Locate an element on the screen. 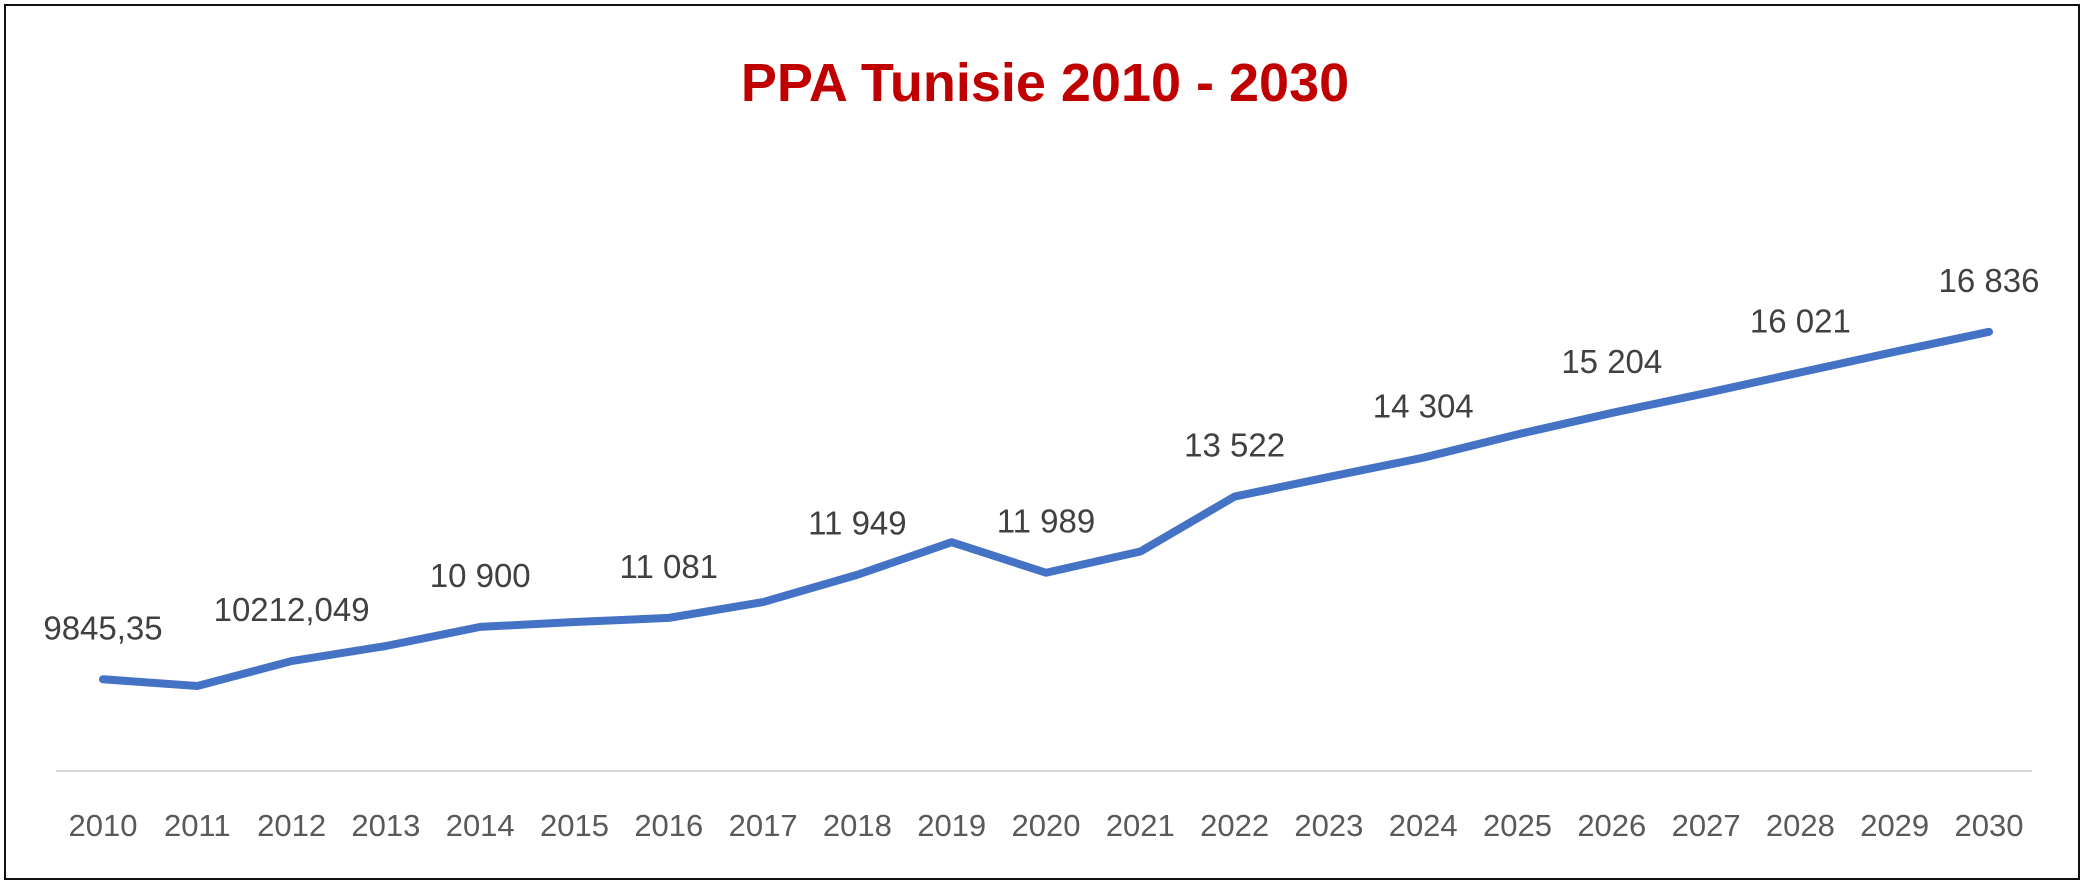  x-tick-label: 2015 is located at coordinates (574, 825).